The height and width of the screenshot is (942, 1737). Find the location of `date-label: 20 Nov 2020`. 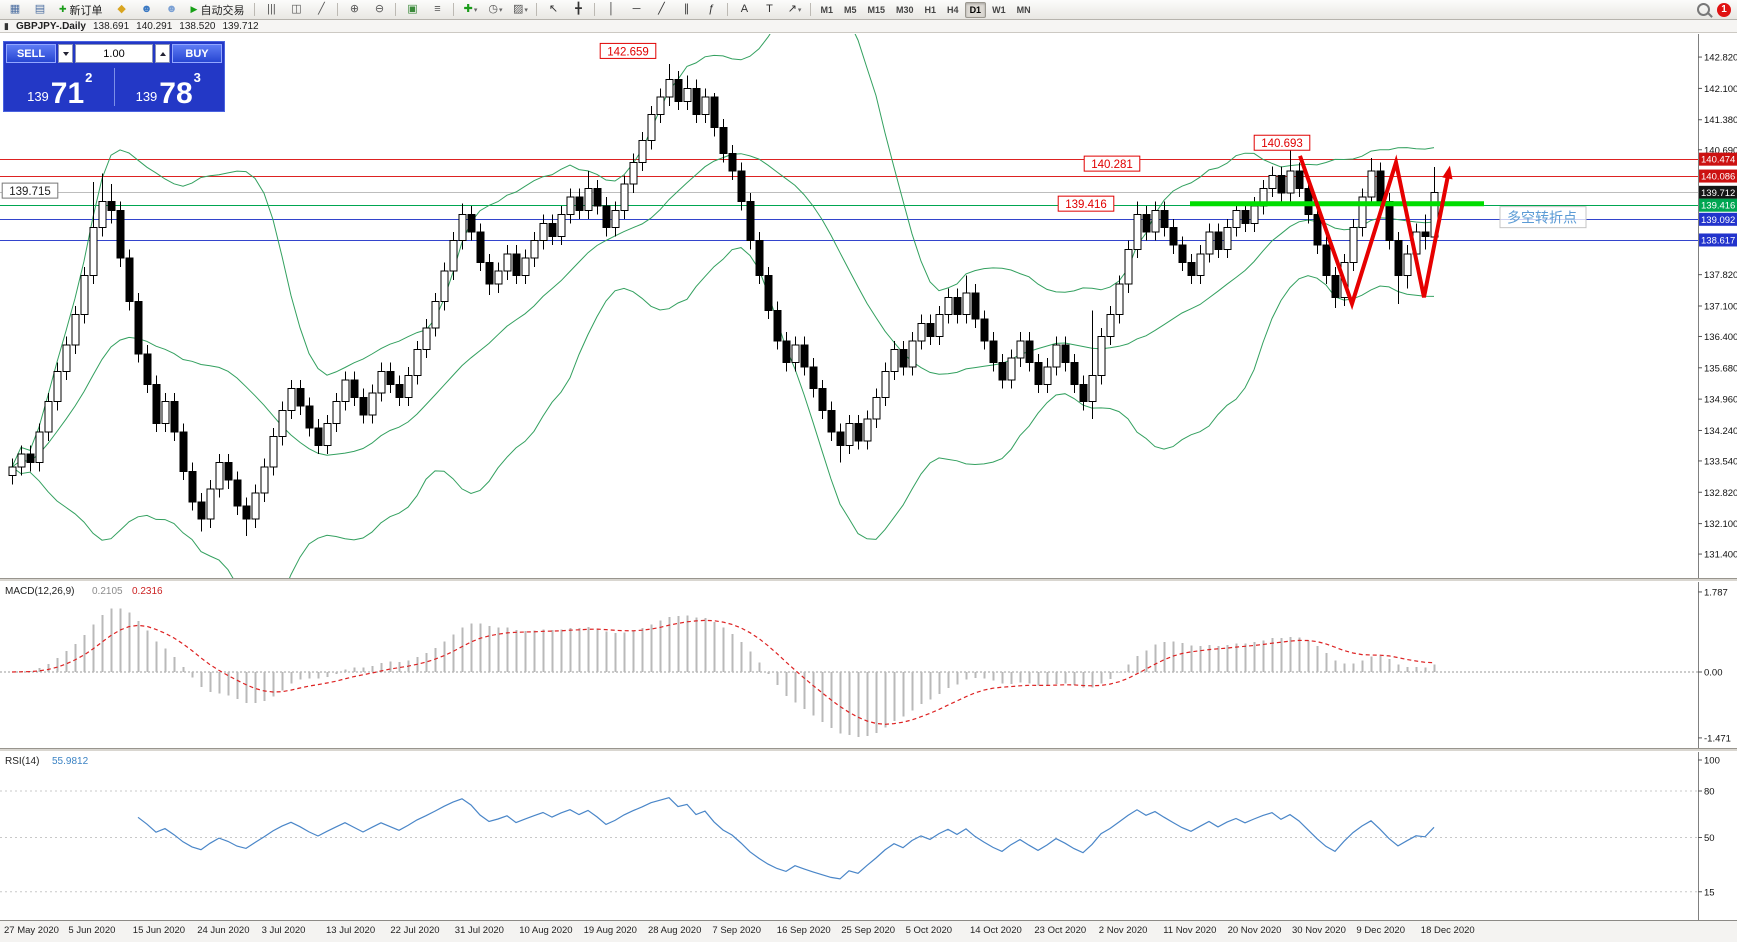

date-label: 20 Nov 2020 is located at coordinates (1254, 930).